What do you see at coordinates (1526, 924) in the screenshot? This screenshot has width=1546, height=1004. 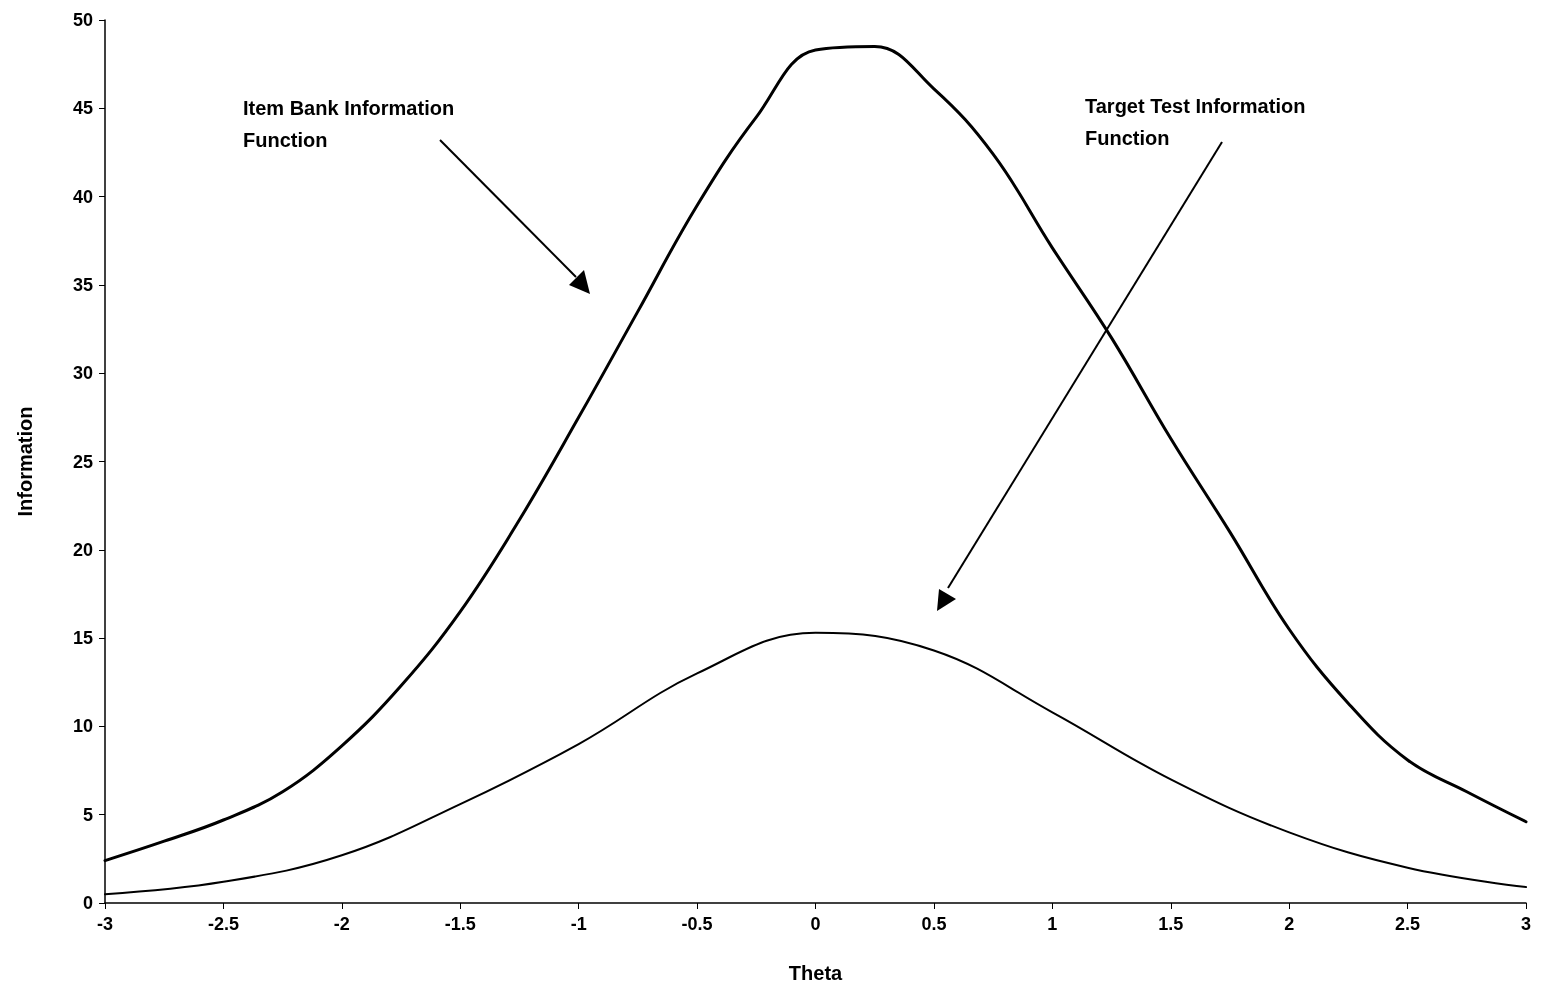 I see `x-tick-label: 3` at bounding box center [1526, 924].